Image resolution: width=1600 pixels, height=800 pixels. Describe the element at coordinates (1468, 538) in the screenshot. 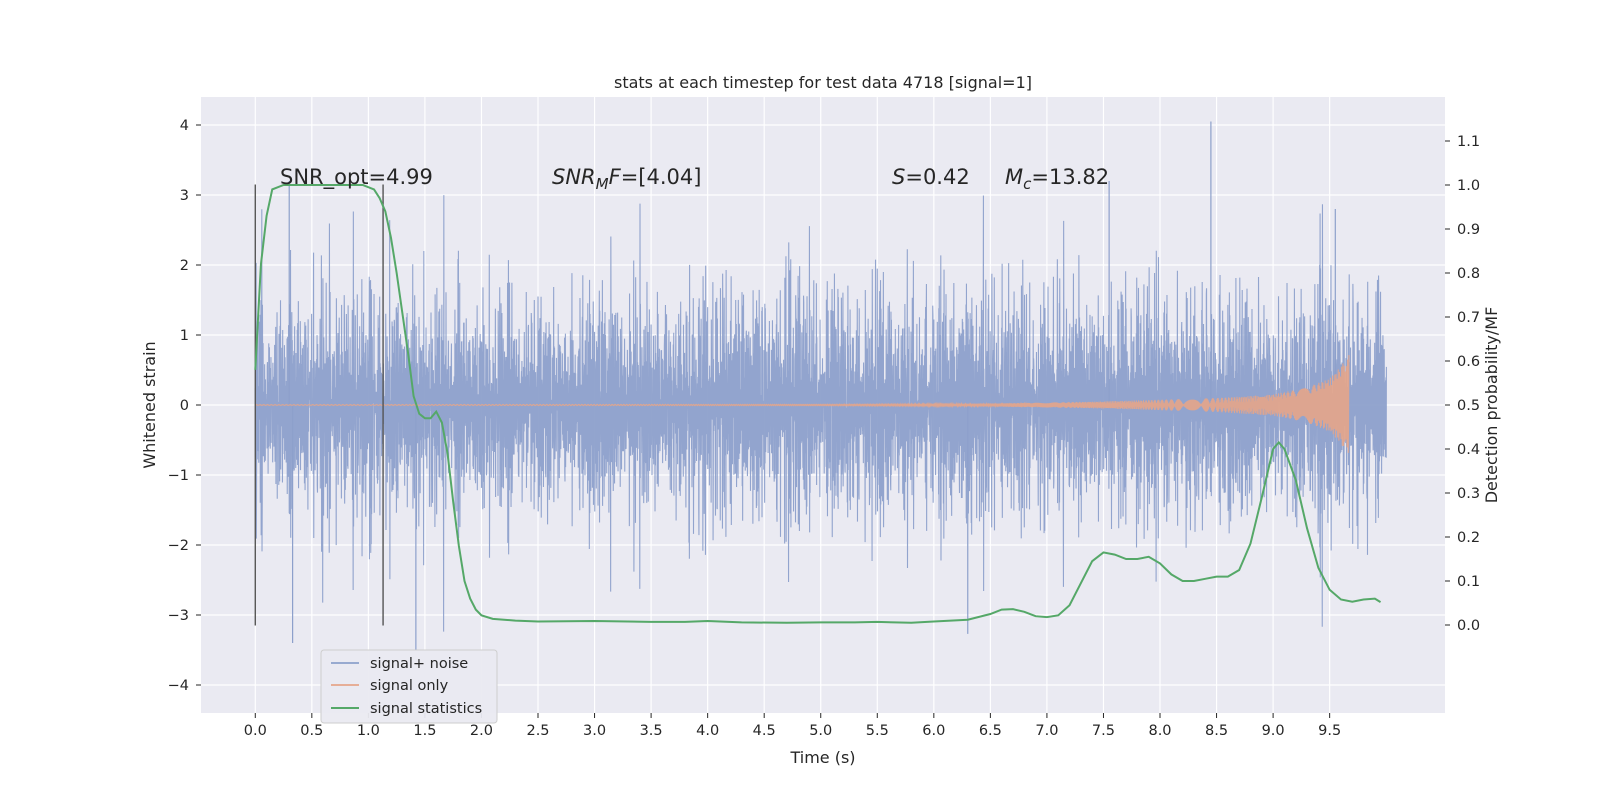

I see `right-y-tick-label: 0.2` at that location.